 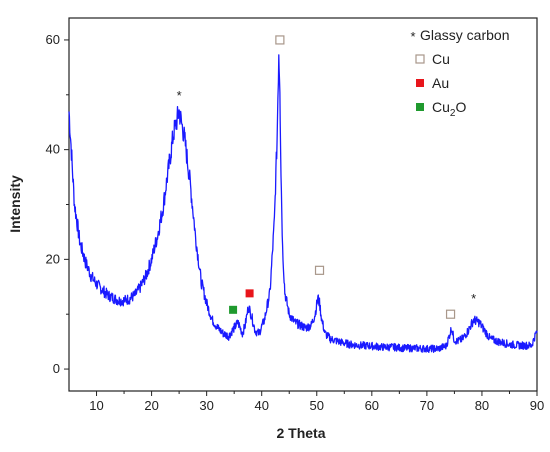 What do you see at coordinates (317, 405) in the screenshot?
I see `x-tick-label: 50` at bounding box center [317, 405].